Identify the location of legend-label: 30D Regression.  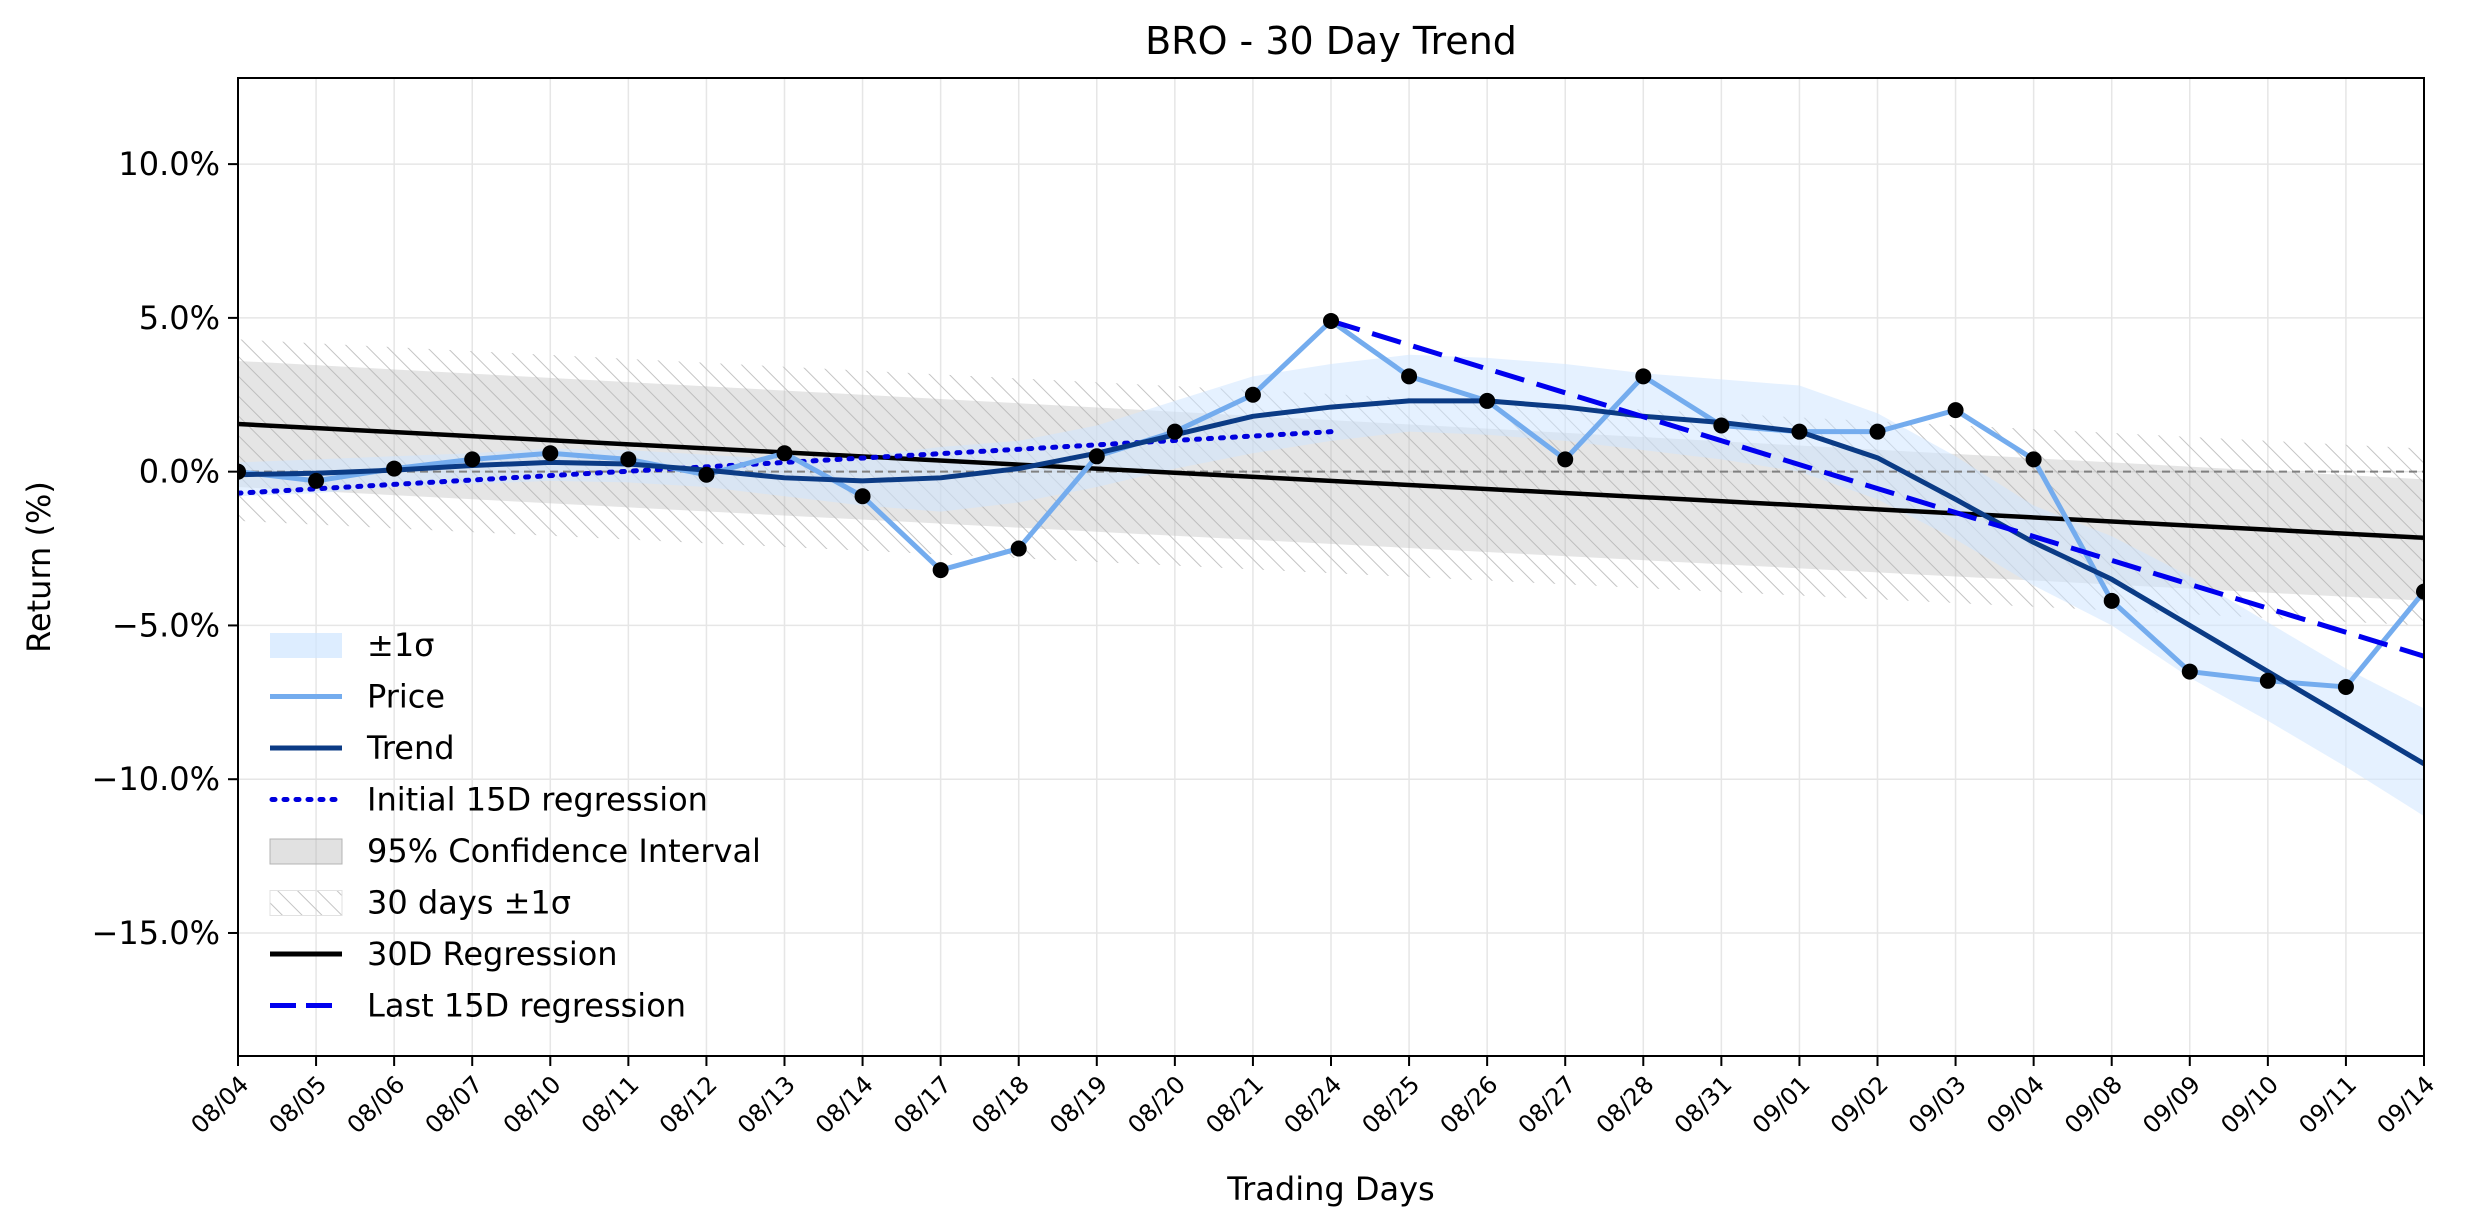
(492, 954).